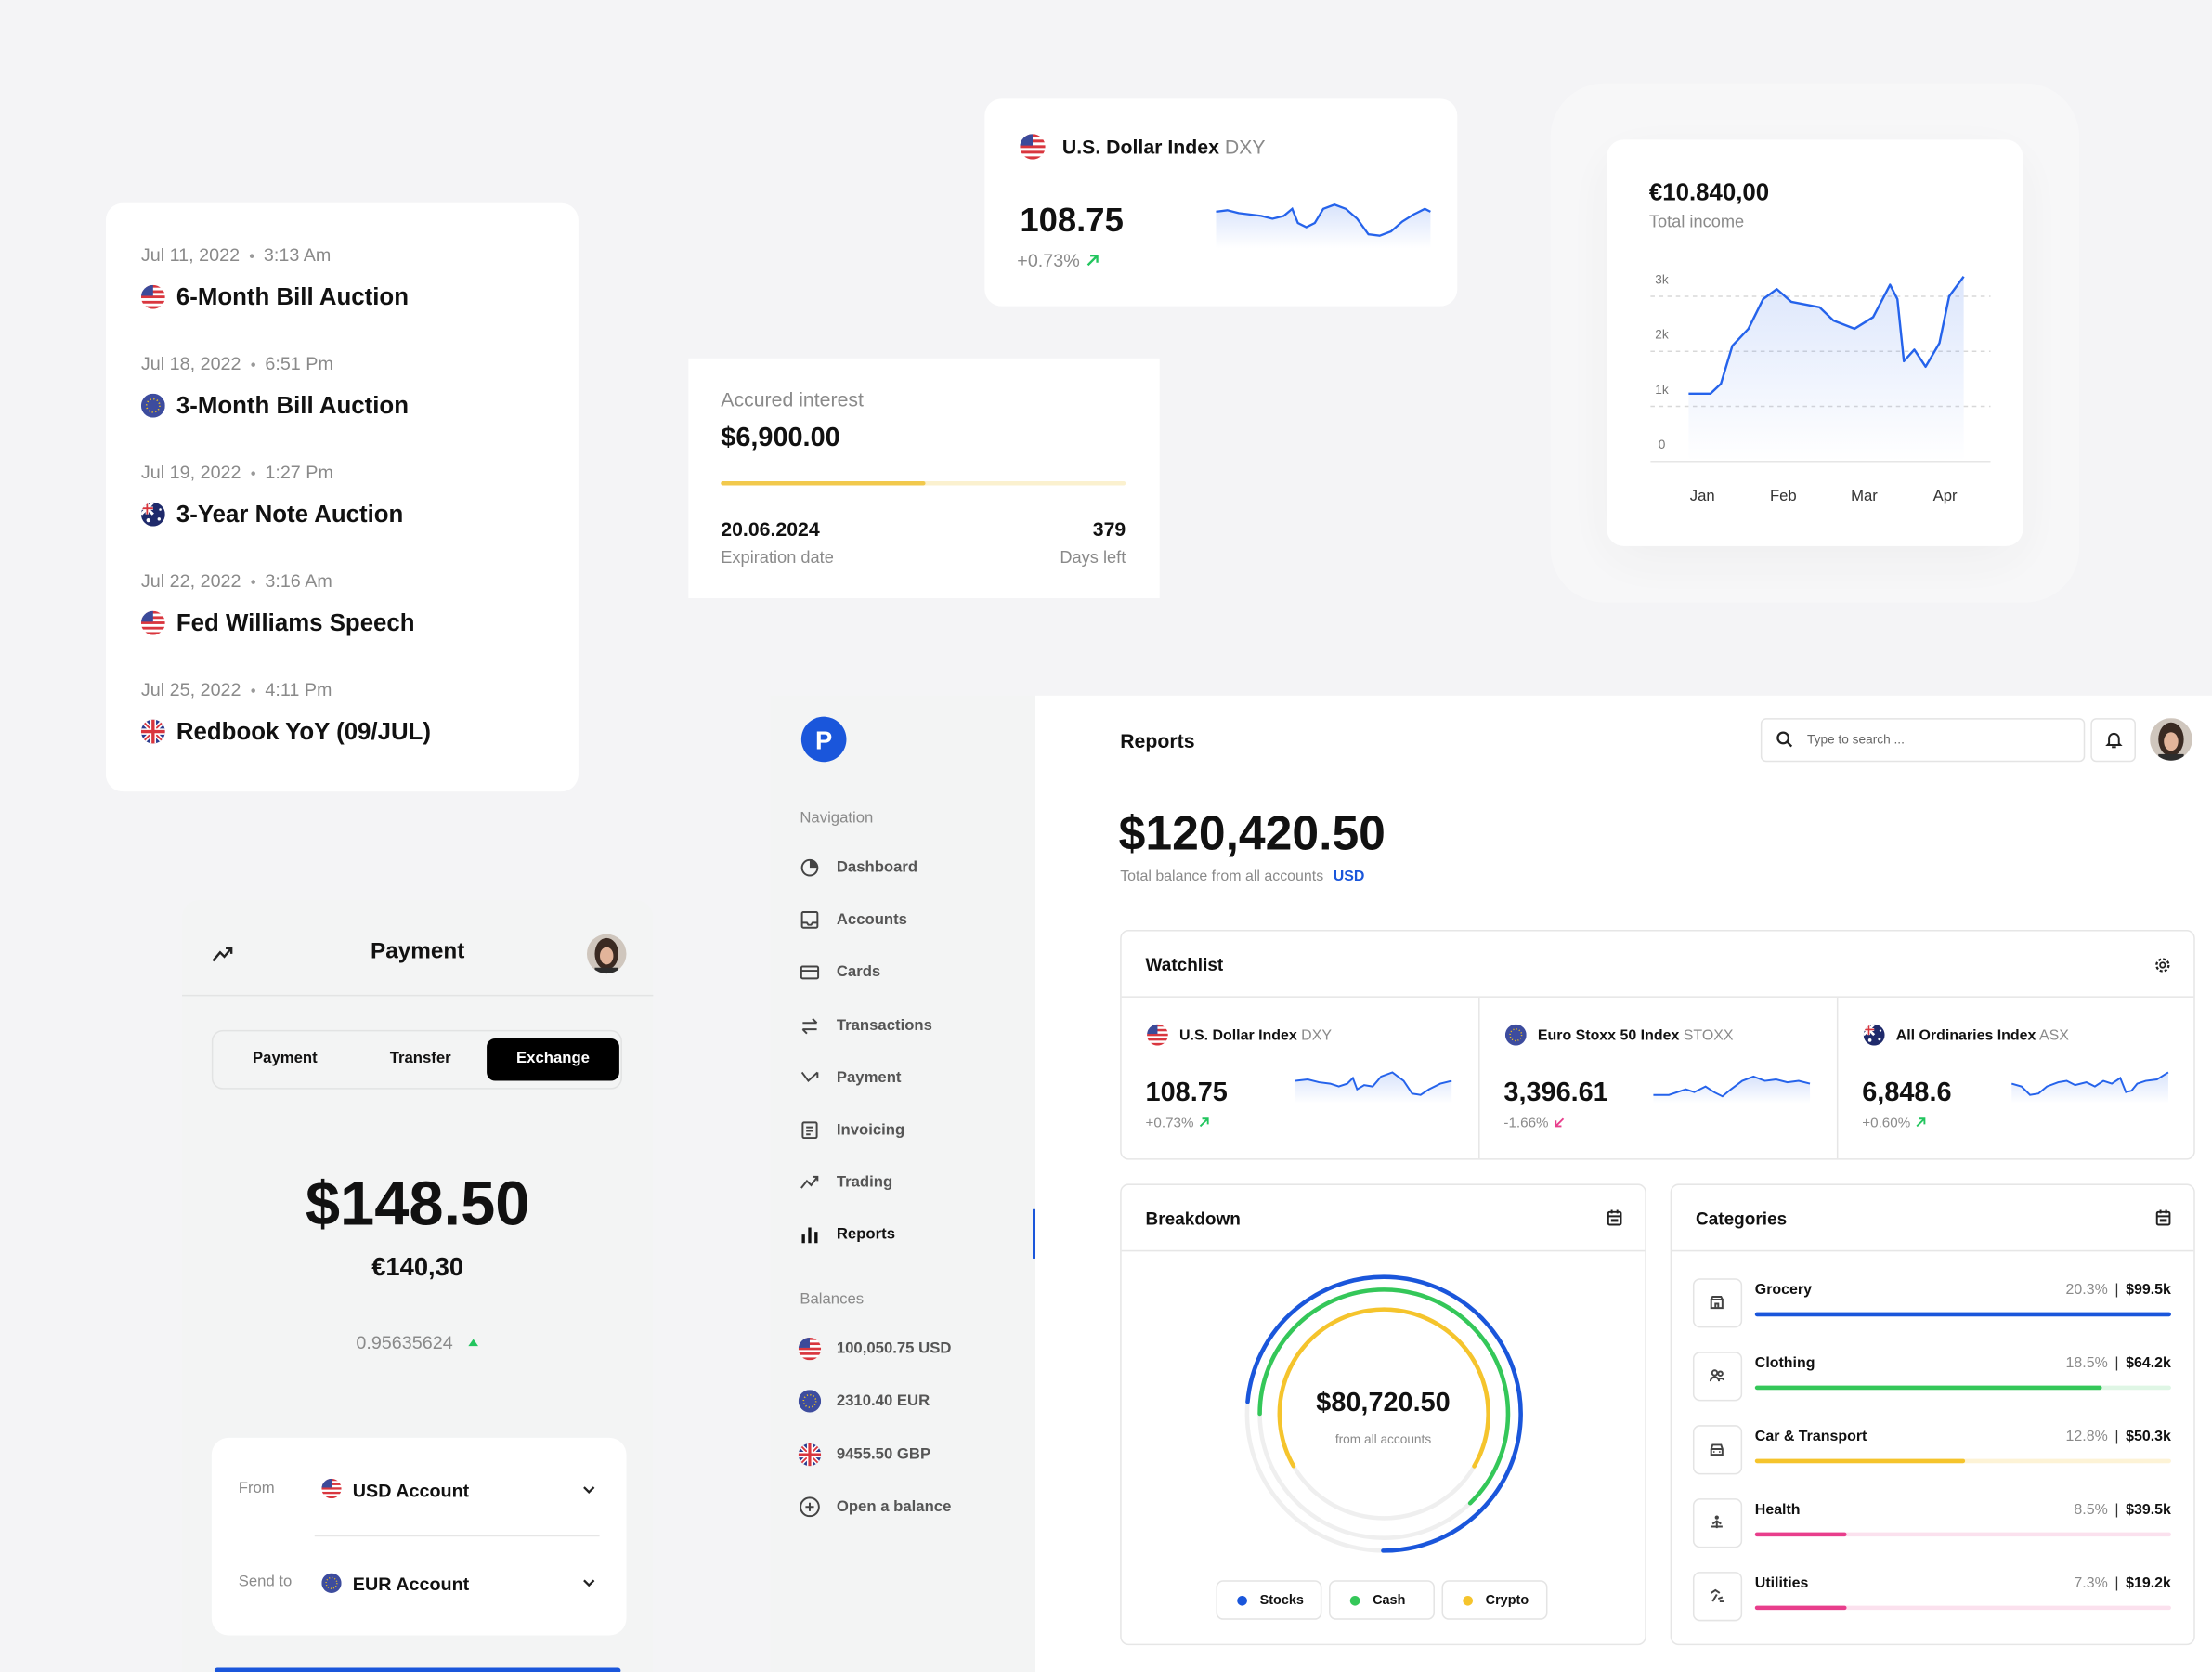 The height and width of the screenshot is (1672, 2212). What do you see at coordinates (1784, 739) in the screenshot?
I see `search-icon` at bounding box center [1784, 739].